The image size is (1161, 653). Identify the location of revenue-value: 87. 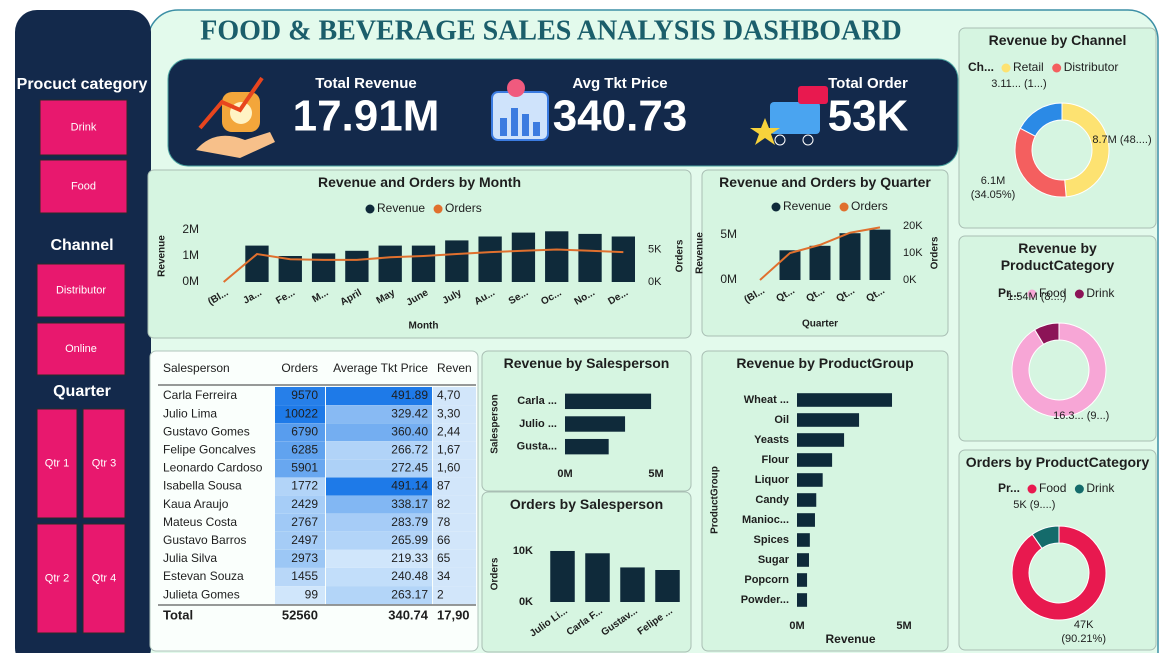
(444, 486).